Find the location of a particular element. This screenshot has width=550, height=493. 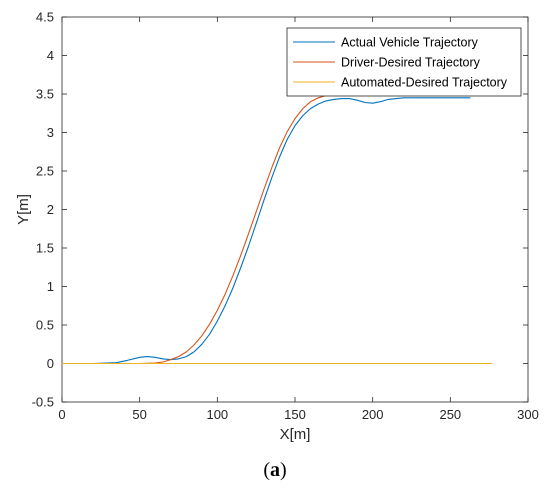

y-tick-label: 1 is located at coordinates (50, 286).